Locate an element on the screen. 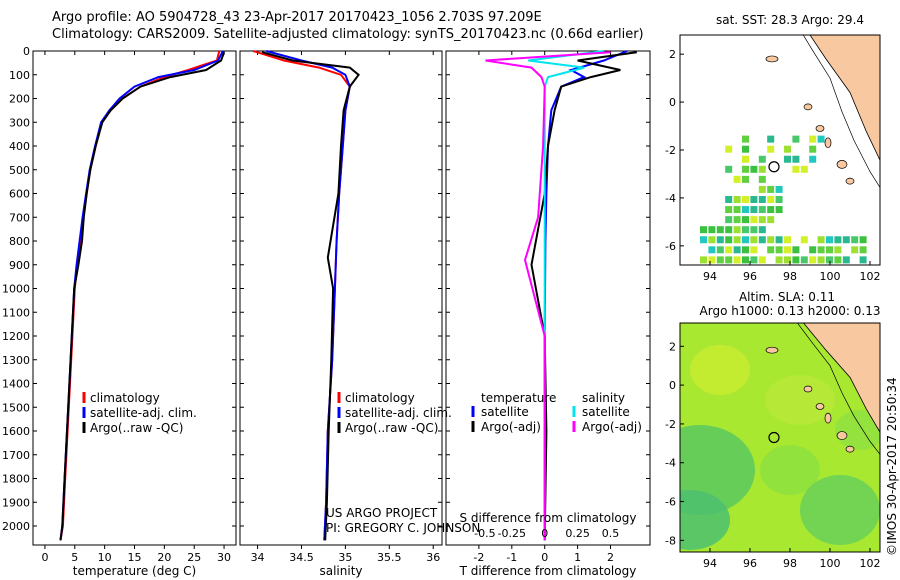 This screenshot has width=900, height=580. temperature-xtick-label: 25 is located at coordinates (194, 557).